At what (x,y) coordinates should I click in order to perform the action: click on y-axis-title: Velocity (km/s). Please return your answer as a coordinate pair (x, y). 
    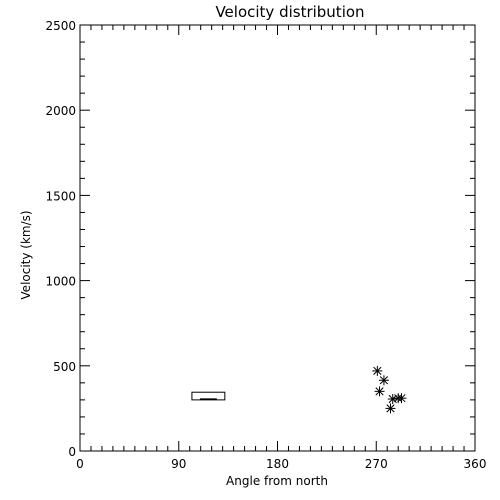
    Looking at the image, I should click on (26, 254).